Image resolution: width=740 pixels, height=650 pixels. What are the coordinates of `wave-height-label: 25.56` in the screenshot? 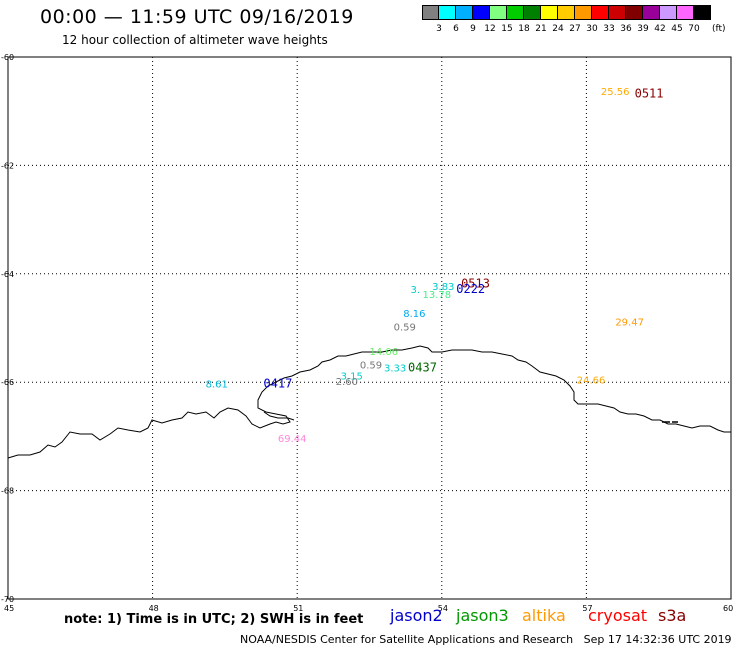 It's located at (615, 92).